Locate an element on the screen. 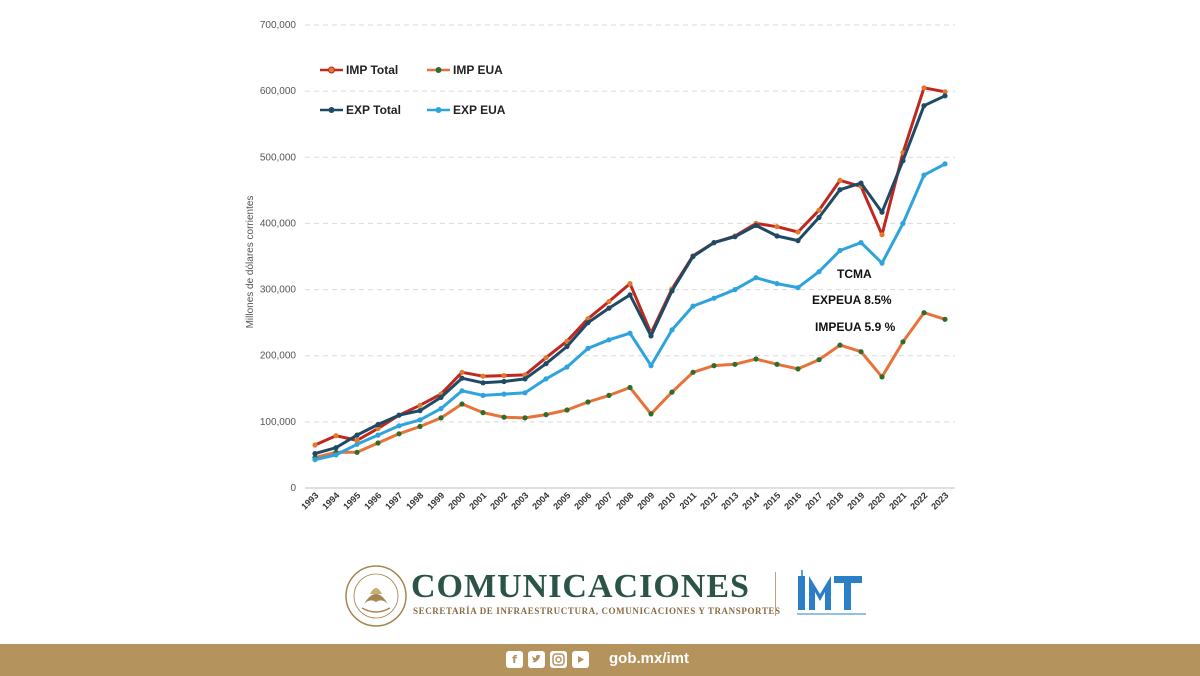 The width and height of the screenshot is (1200, 676). legend-item-imp-total: IMP Total is located at coordinates (359, 70).